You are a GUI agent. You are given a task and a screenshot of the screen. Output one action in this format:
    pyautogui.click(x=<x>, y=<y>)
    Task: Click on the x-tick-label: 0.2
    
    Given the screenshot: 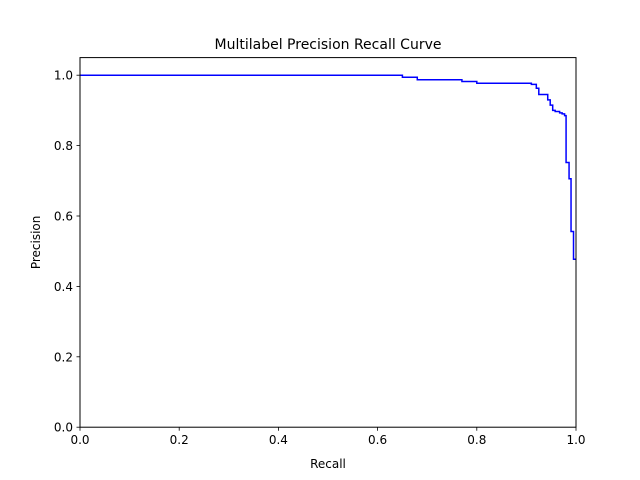 What is the action you would take?
    pyautogui.click(x=179, y=440)
    